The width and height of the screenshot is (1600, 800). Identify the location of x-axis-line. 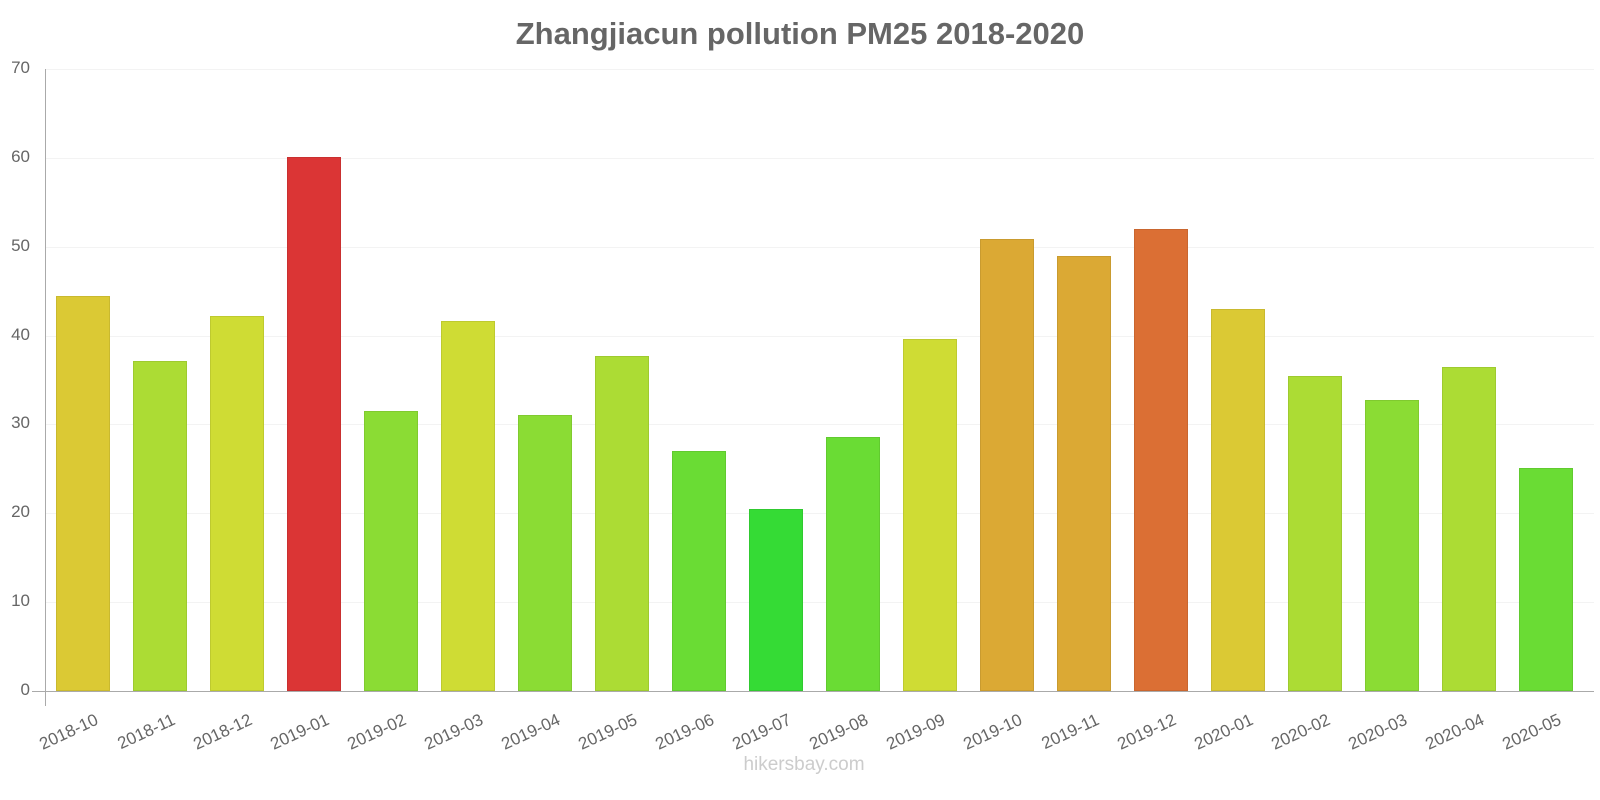
(813, 691).